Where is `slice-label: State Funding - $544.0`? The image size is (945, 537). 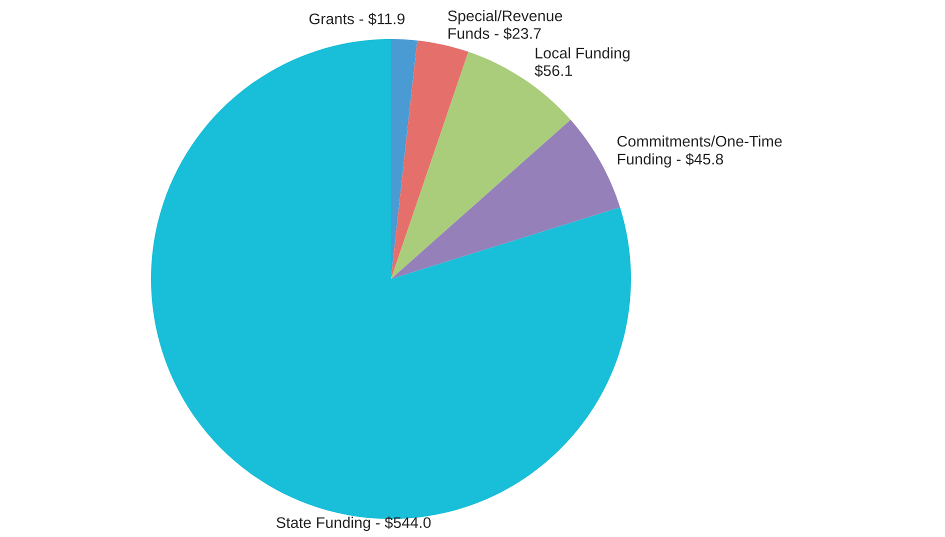 slice-label: State Funding - $544.0 is located at coordinates (353, 524).